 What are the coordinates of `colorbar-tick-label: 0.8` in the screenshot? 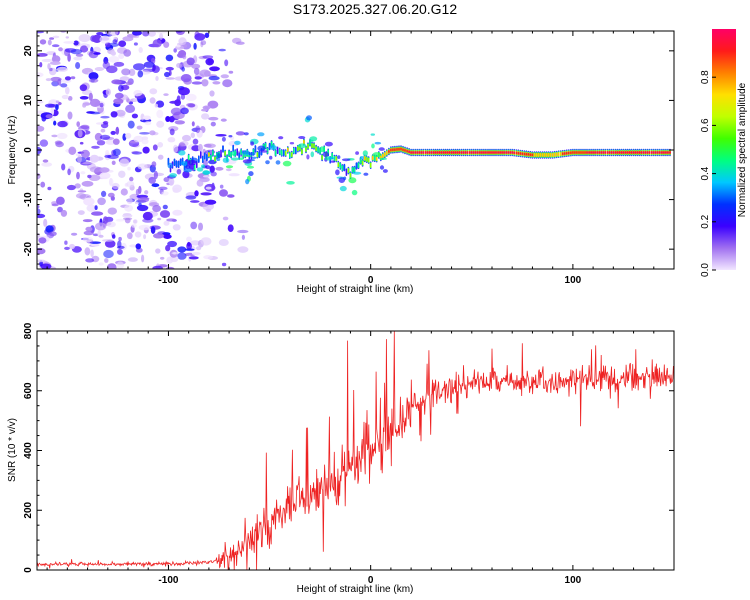 It's located at (705, 77).